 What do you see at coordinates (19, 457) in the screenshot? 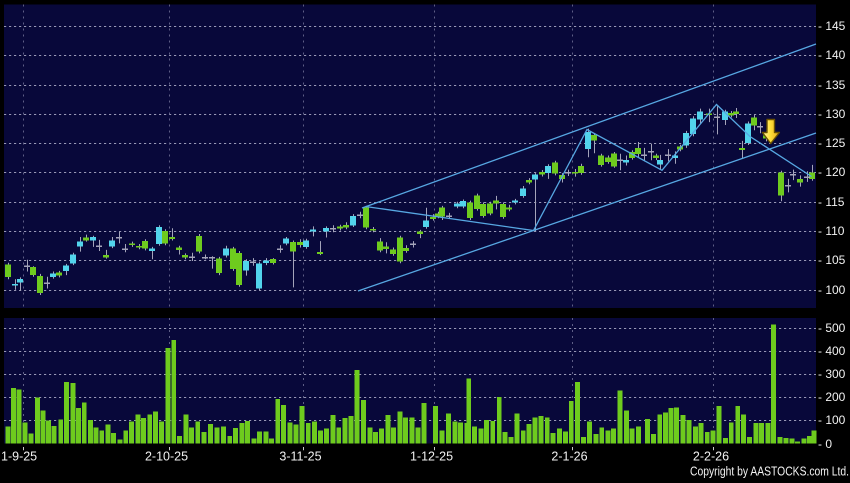
I see `svg-text: 1-9-25` at bounding box center [19, 457].